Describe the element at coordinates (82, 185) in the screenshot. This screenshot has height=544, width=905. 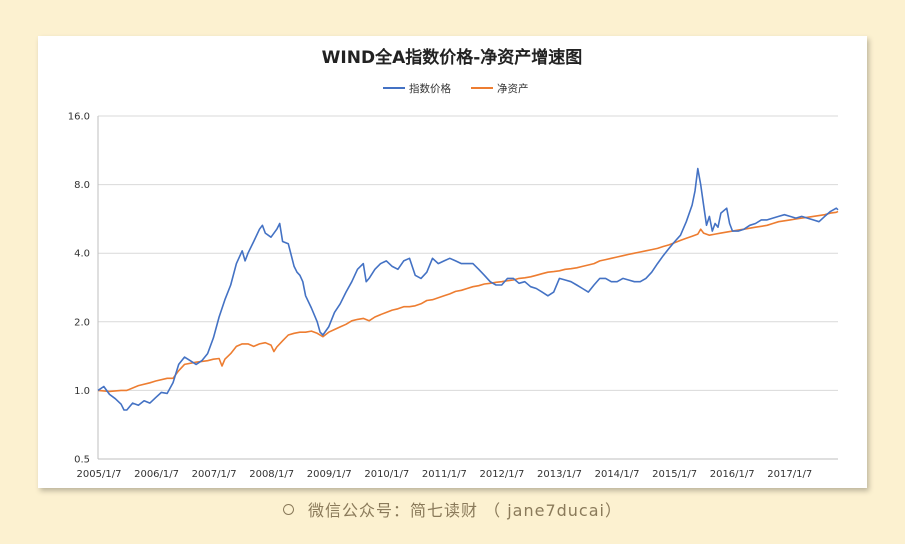
I see `y-tick-label: 8.0` at that location.